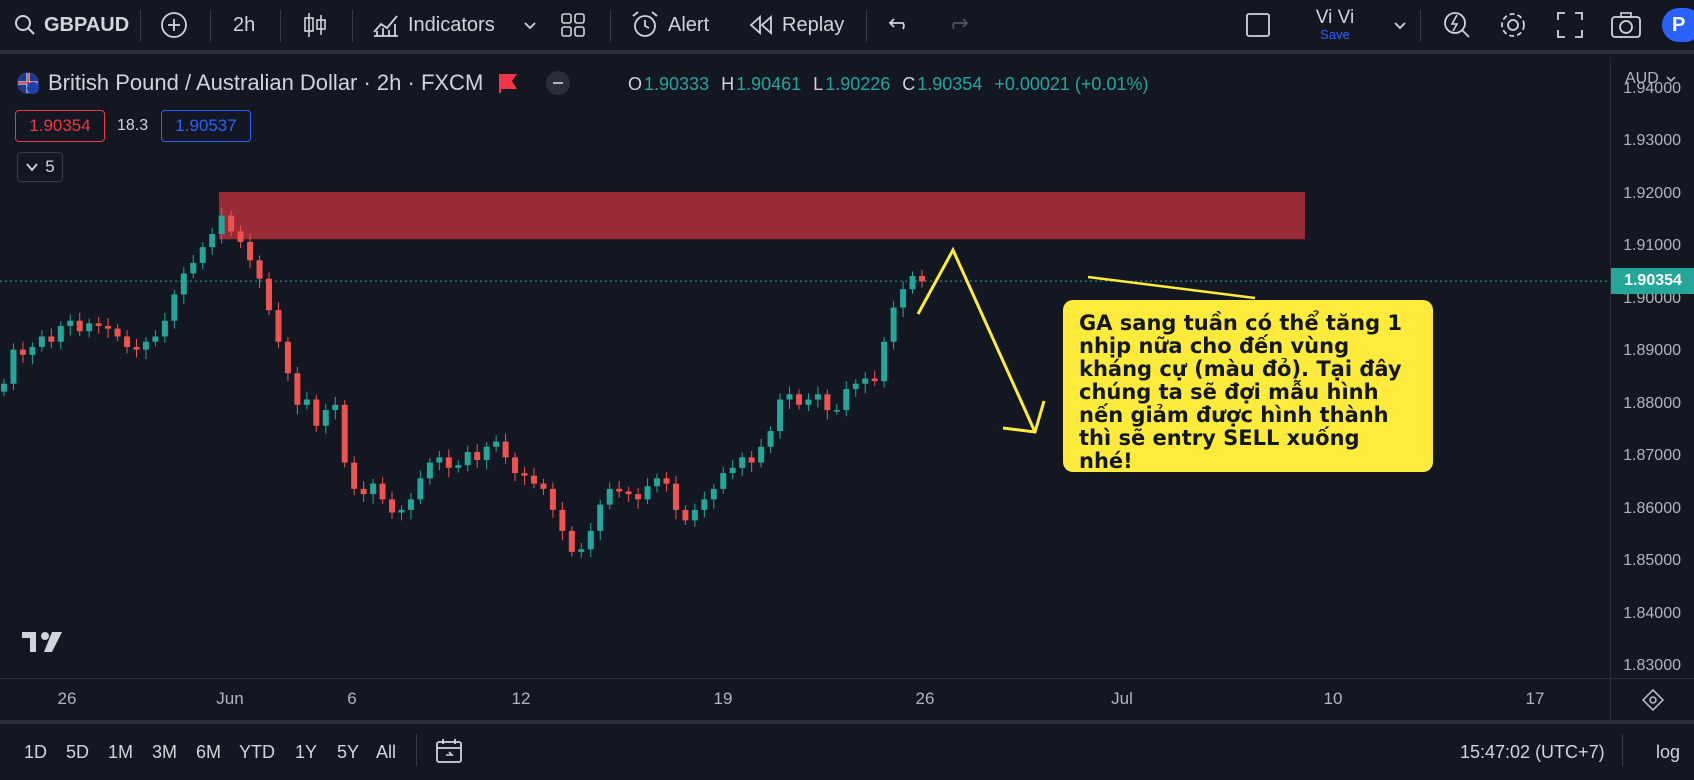  Describe the element at coordinates (1333, 698) in the screenshot. I see `time-tick-label: 10` at that location.